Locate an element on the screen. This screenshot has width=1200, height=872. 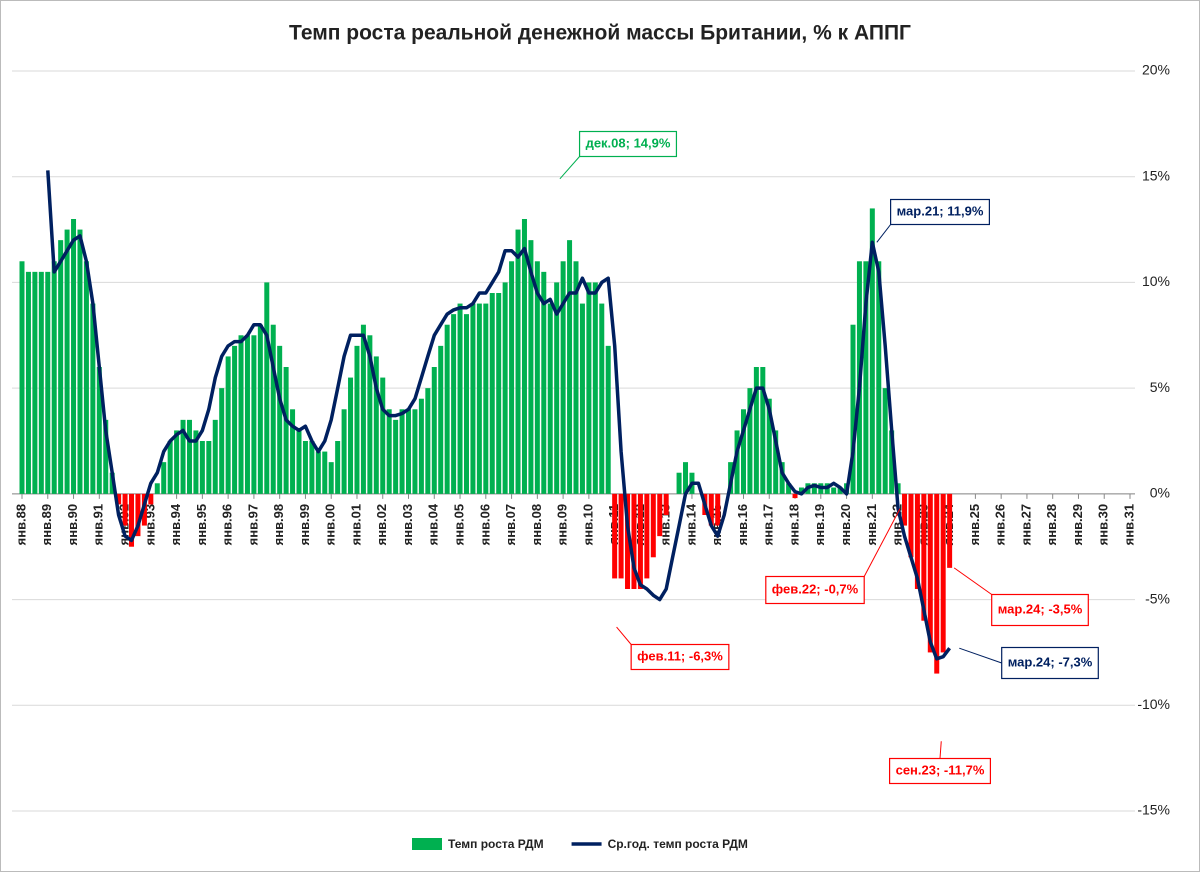
legend-label: Темп роста РДМ is located at coordinates (496, 844).